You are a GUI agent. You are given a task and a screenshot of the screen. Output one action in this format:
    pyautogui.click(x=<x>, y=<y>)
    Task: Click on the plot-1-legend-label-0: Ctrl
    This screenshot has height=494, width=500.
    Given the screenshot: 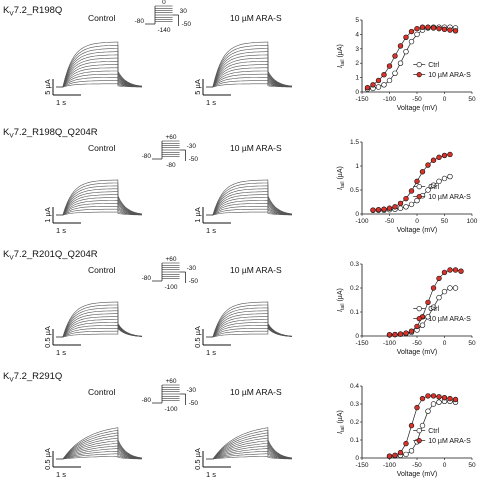 What is the action you would take?
    pyautogui.click(x=433, y=187)
    